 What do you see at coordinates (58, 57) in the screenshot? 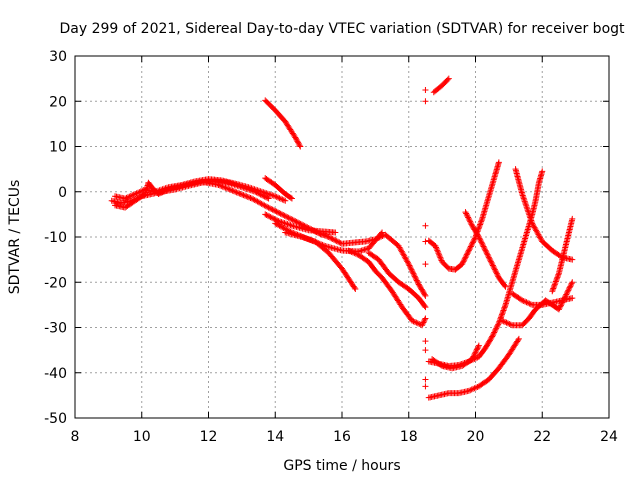
I see `y-tick-label: 30` at bounding box center [58, 57].